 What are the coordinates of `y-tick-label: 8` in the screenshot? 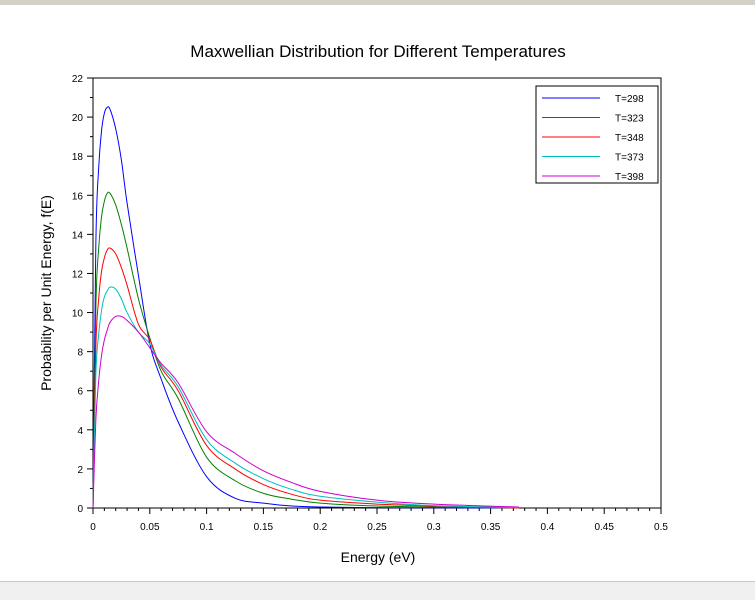 It's located at (80, 353).